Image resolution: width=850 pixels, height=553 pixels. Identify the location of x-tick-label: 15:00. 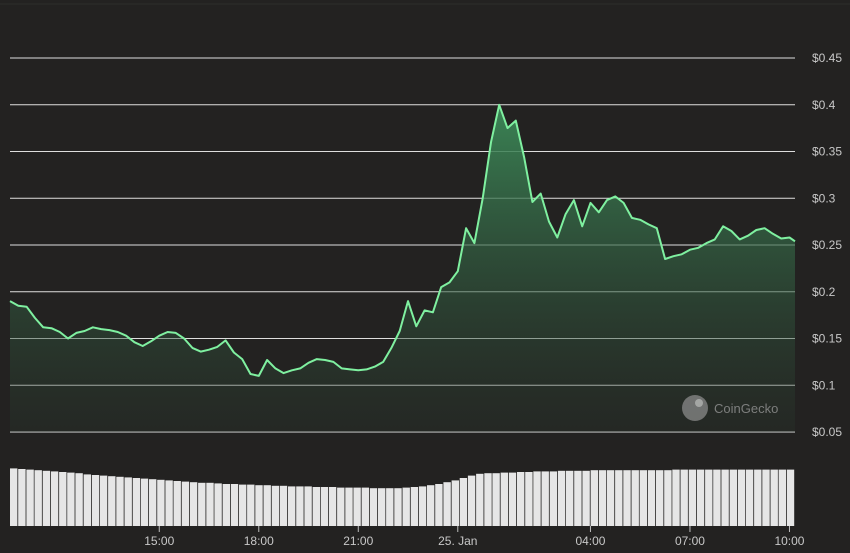
(159, 541).